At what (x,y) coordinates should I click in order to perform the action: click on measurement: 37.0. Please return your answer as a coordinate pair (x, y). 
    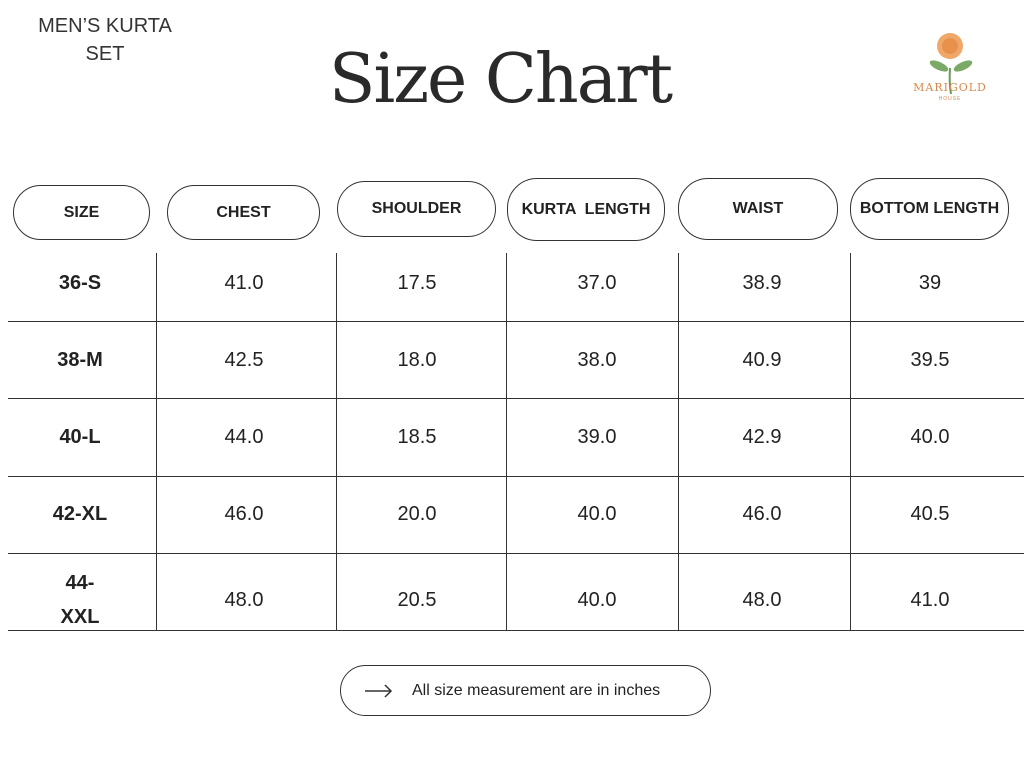
    Looking at the image, I should click on (597, 283).